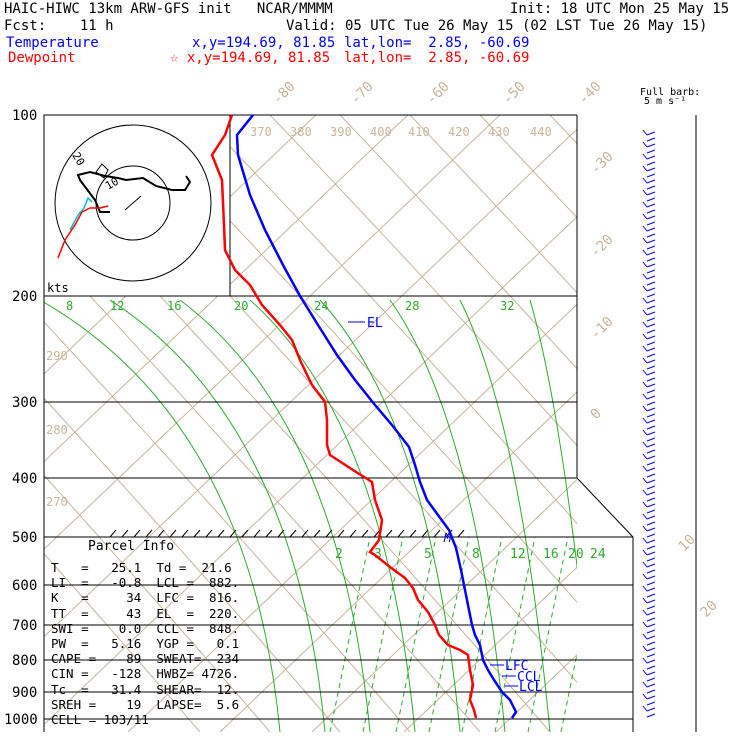 This screenshot has width=740, height=740. I want to click on isotherm-label: 20, so click(709, 609).